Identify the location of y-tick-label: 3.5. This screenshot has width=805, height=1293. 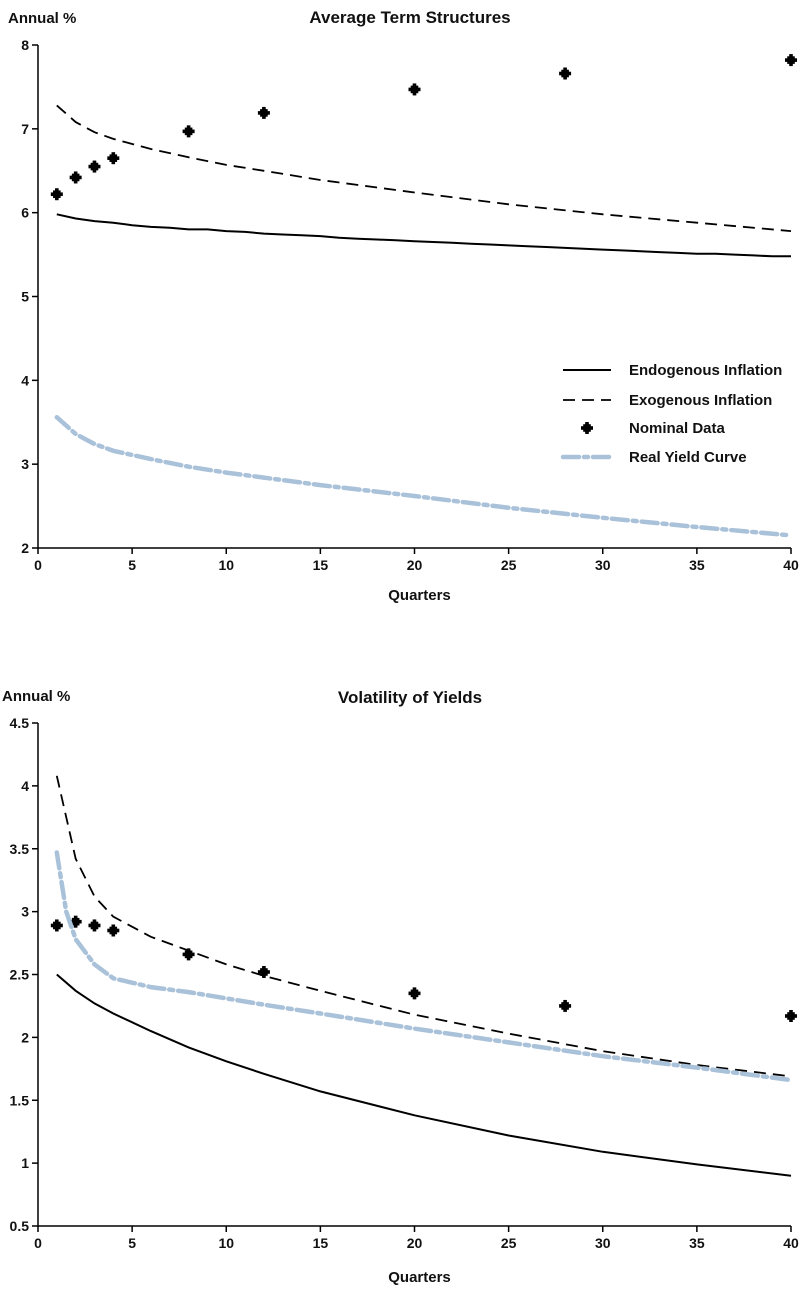
(20, 849).